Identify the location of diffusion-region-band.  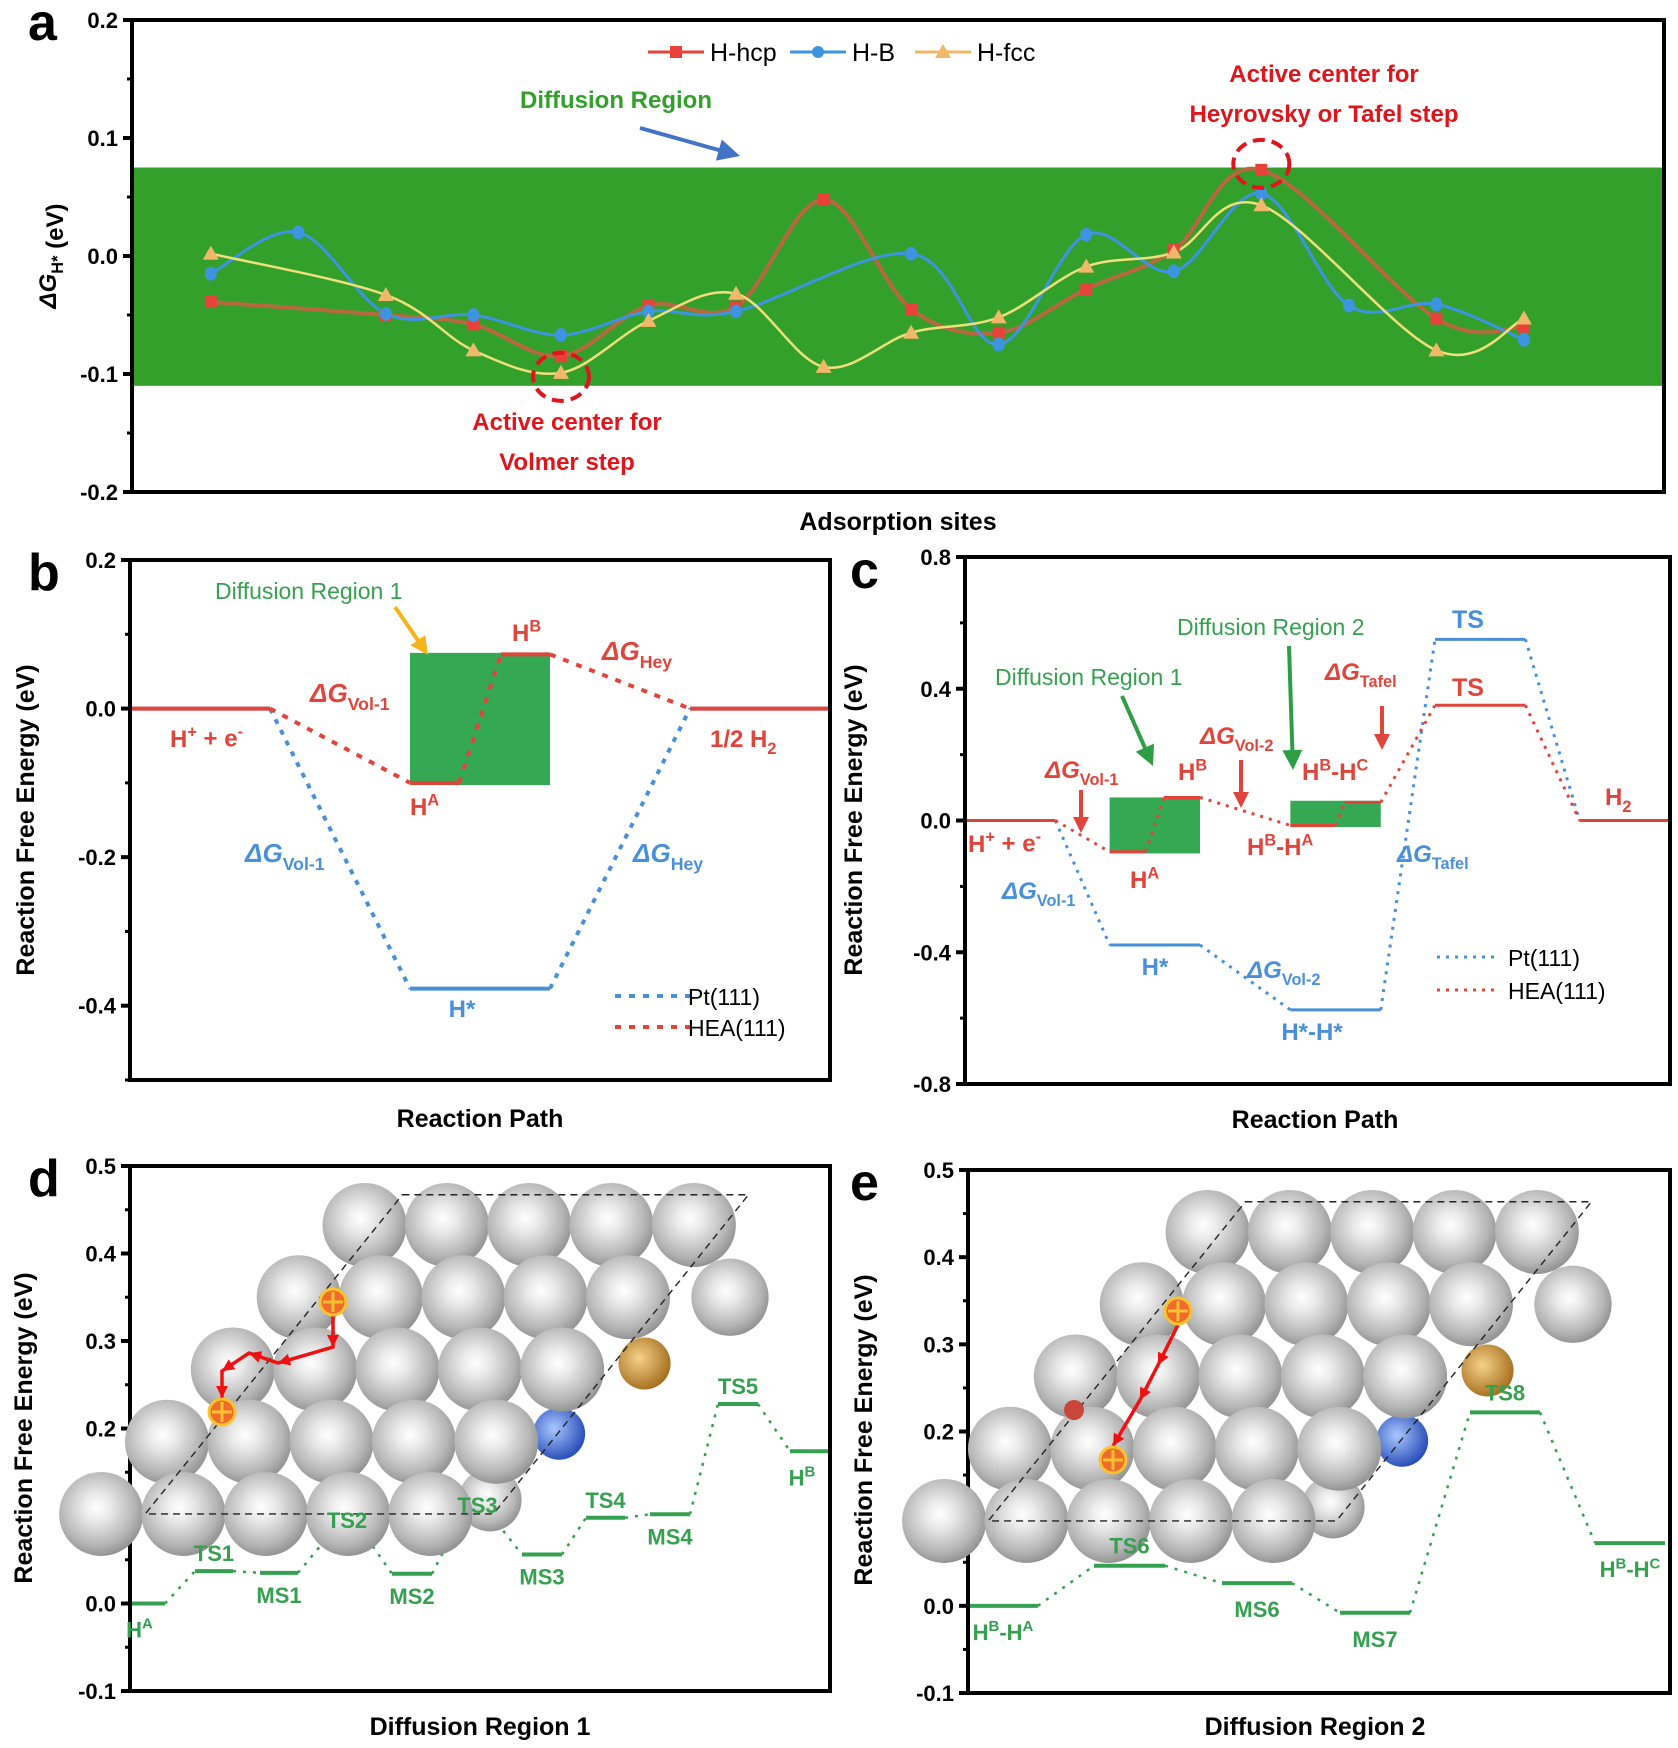
(898, 276).